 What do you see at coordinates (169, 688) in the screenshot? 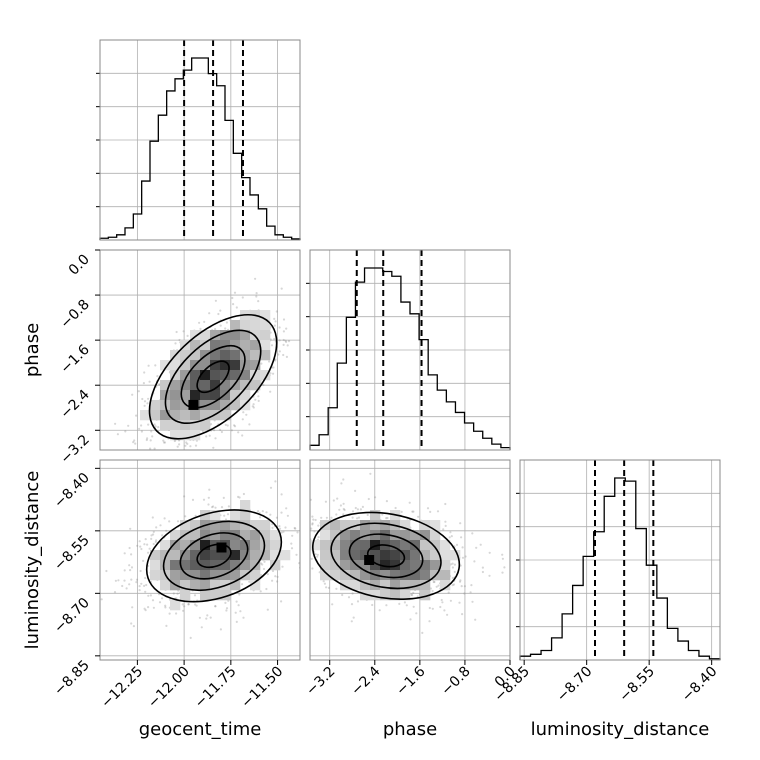
I see `xtick-label-geocent_time: −12.00` at bounding box center [169, 688].